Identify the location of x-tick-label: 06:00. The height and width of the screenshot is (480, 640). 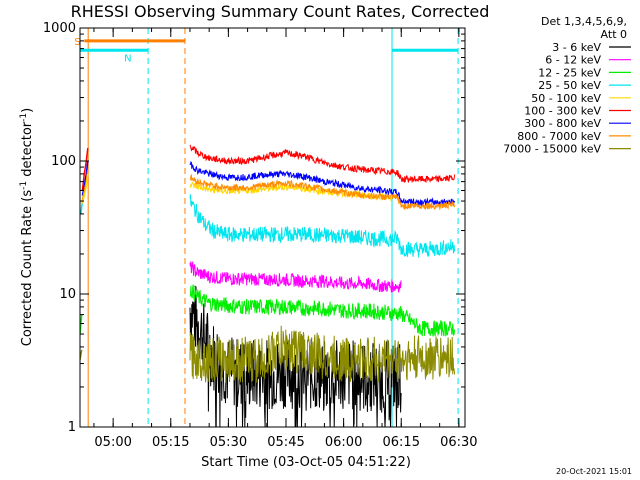
(343, 442).